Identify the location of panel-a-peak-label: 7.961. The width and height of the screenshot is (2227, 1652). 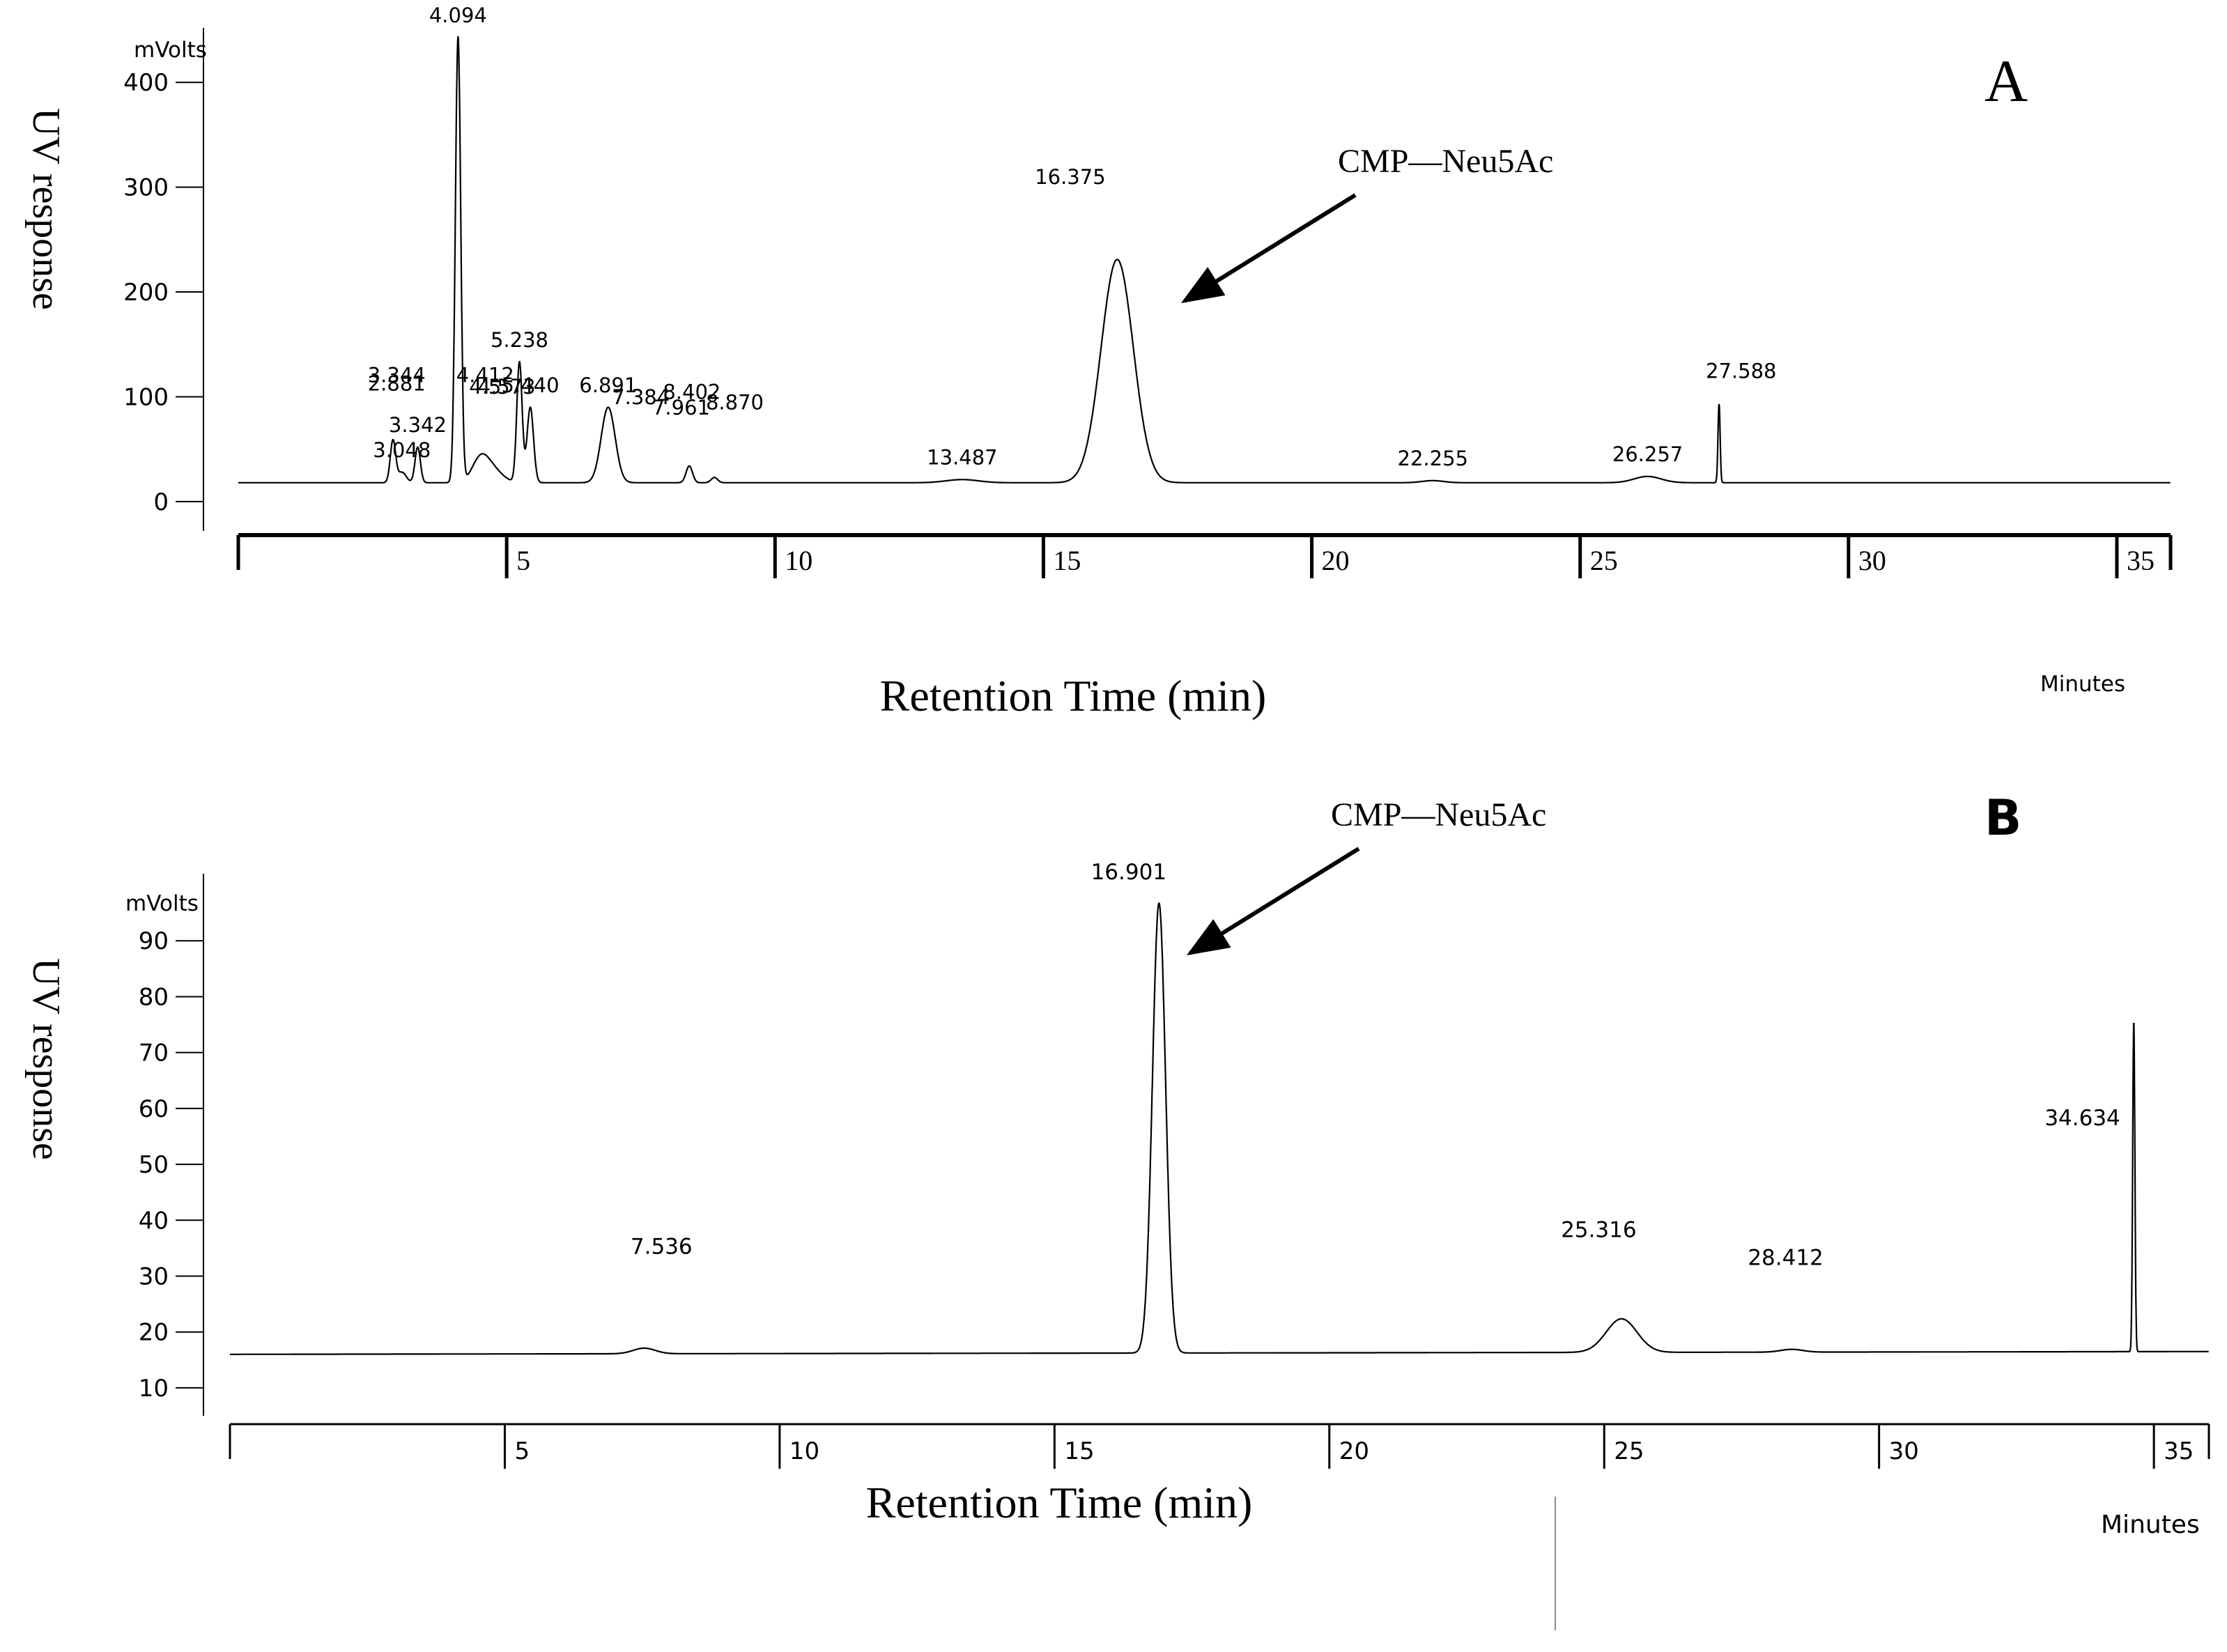
(681, 407).